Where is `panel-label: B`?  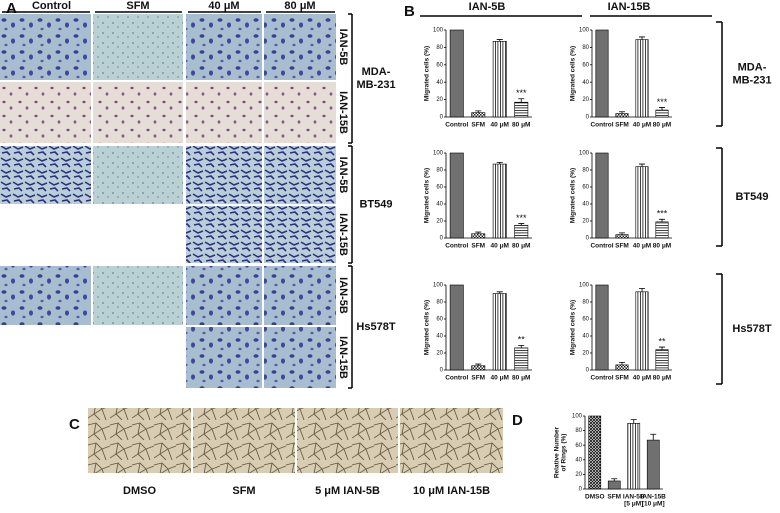 panel-label: B is located at coordinates (409, 11).